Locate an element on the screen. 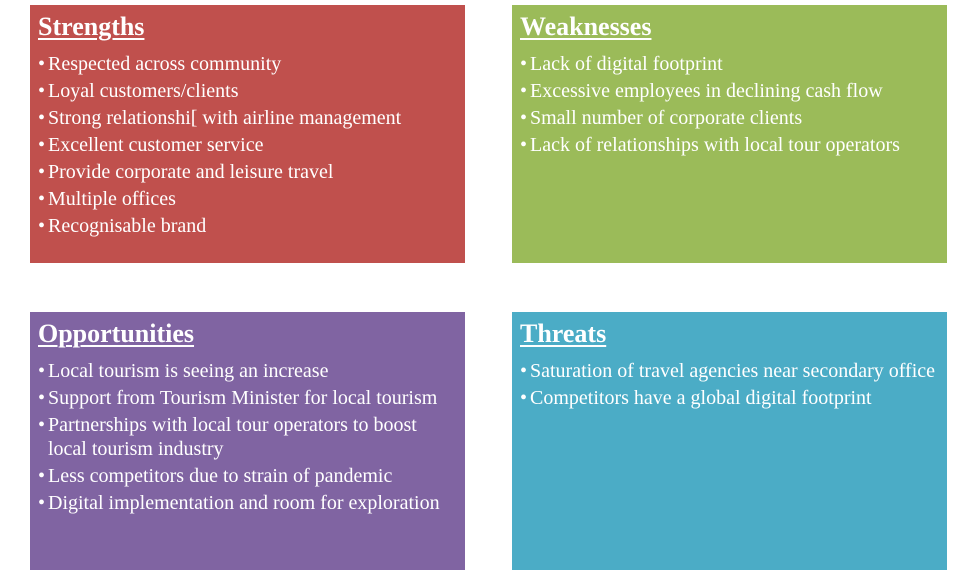  weaknesses-item: Lack of digital footprint is located at coordinates (729, 64).